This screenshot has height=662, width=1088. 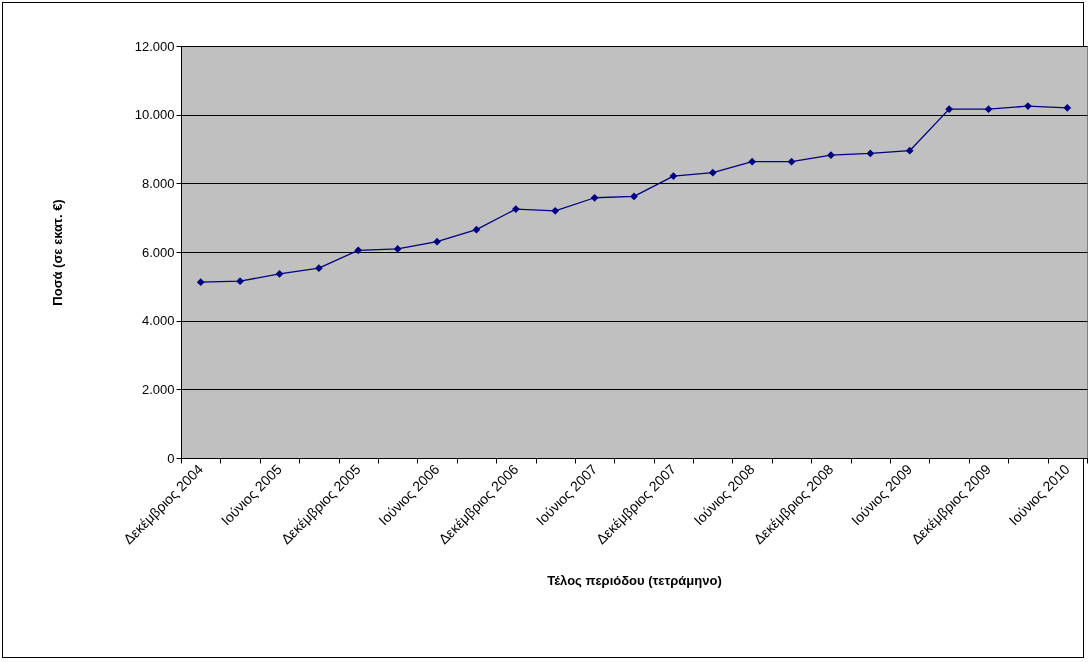 I want to click on y-tick-label: 8.000, so click(x=158, y=183).